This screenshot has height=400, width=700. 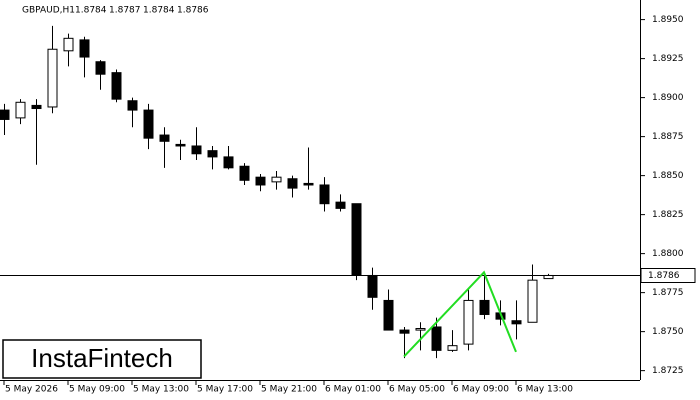 I want to click on x-tick-label: 6 May 01:00, so click(x=353, y=390).